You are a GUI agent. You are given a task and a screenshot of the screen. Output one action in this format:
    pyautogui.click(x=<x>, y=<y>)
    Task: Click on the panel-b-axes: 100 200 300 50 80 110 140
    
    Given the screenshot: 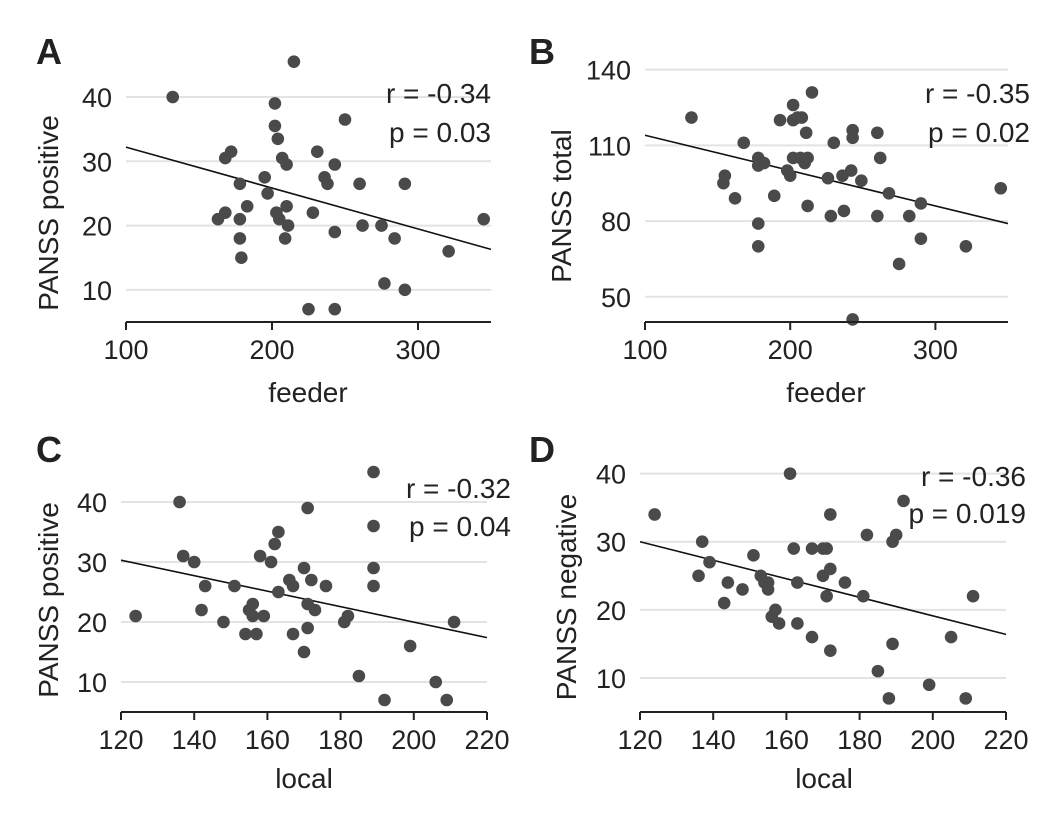 What is the action you would take?
    pyautogui.click(x=797, y=210)
    